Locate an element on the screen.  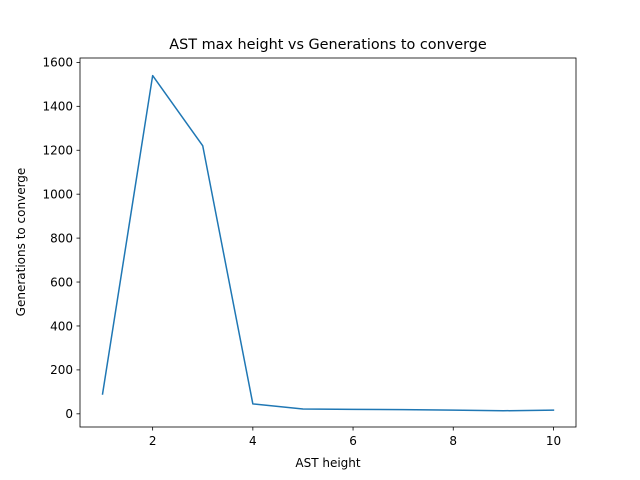
x-axis-label: AST height is located at coordinates (328, 463).